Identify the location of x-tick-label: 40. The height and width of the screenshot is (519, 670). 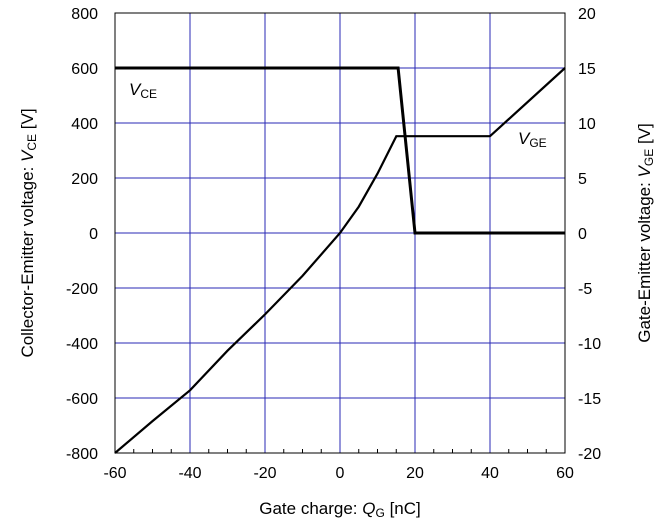
(490, 473).